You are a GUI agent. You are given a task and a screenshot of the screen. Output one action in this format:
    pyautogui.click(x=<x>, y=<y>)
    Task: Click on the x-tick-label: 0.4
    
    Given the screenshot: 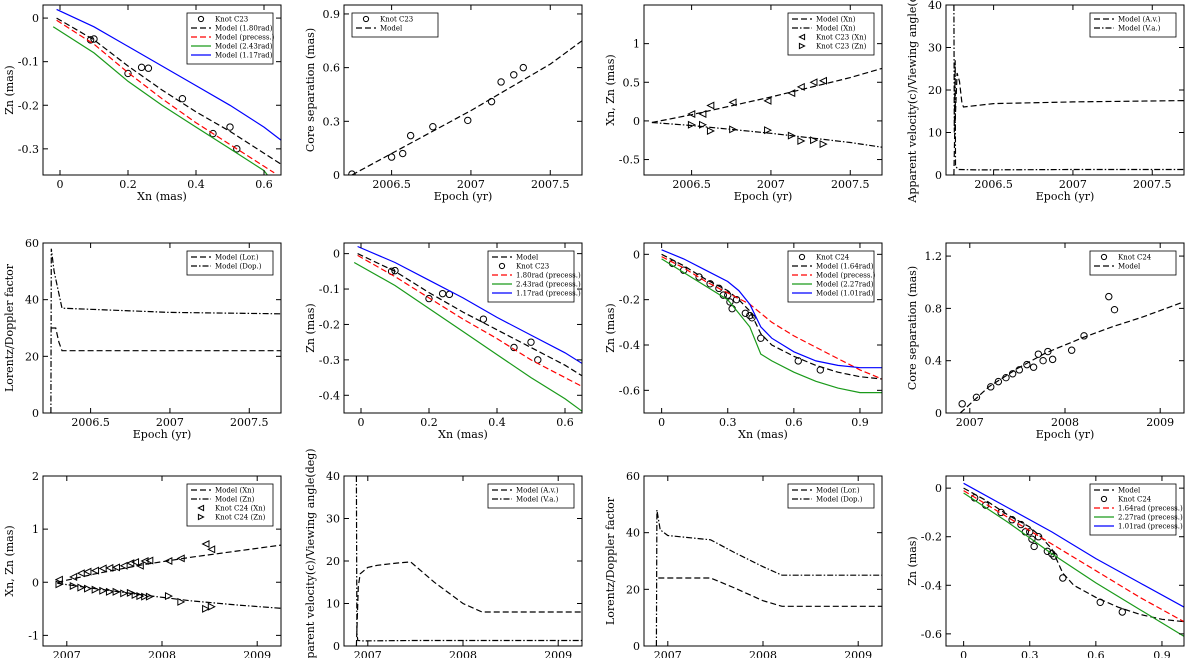 What is the action you would take?
    pyautogui.click(x=196, y=184)
    